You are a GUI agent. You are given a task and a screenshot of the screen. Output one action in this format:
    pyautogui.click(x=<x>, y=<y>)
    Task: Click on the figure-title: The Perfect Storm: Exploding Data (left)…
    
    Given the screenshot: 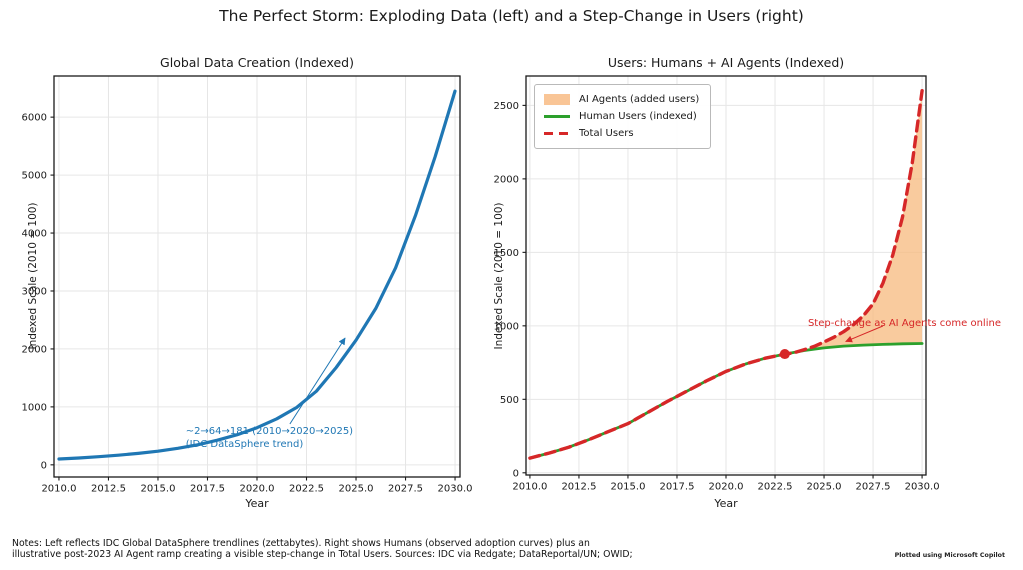 What is the action you would take?
    pyautogui.click(x=511, y=16)
    